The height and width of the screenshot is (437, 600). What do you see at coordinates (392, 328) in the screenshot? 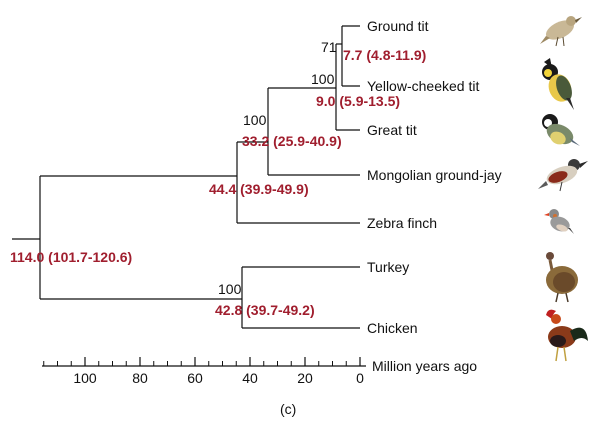
I see `taxon-label-chicken: Chicken` at bounding box center [392, 328].